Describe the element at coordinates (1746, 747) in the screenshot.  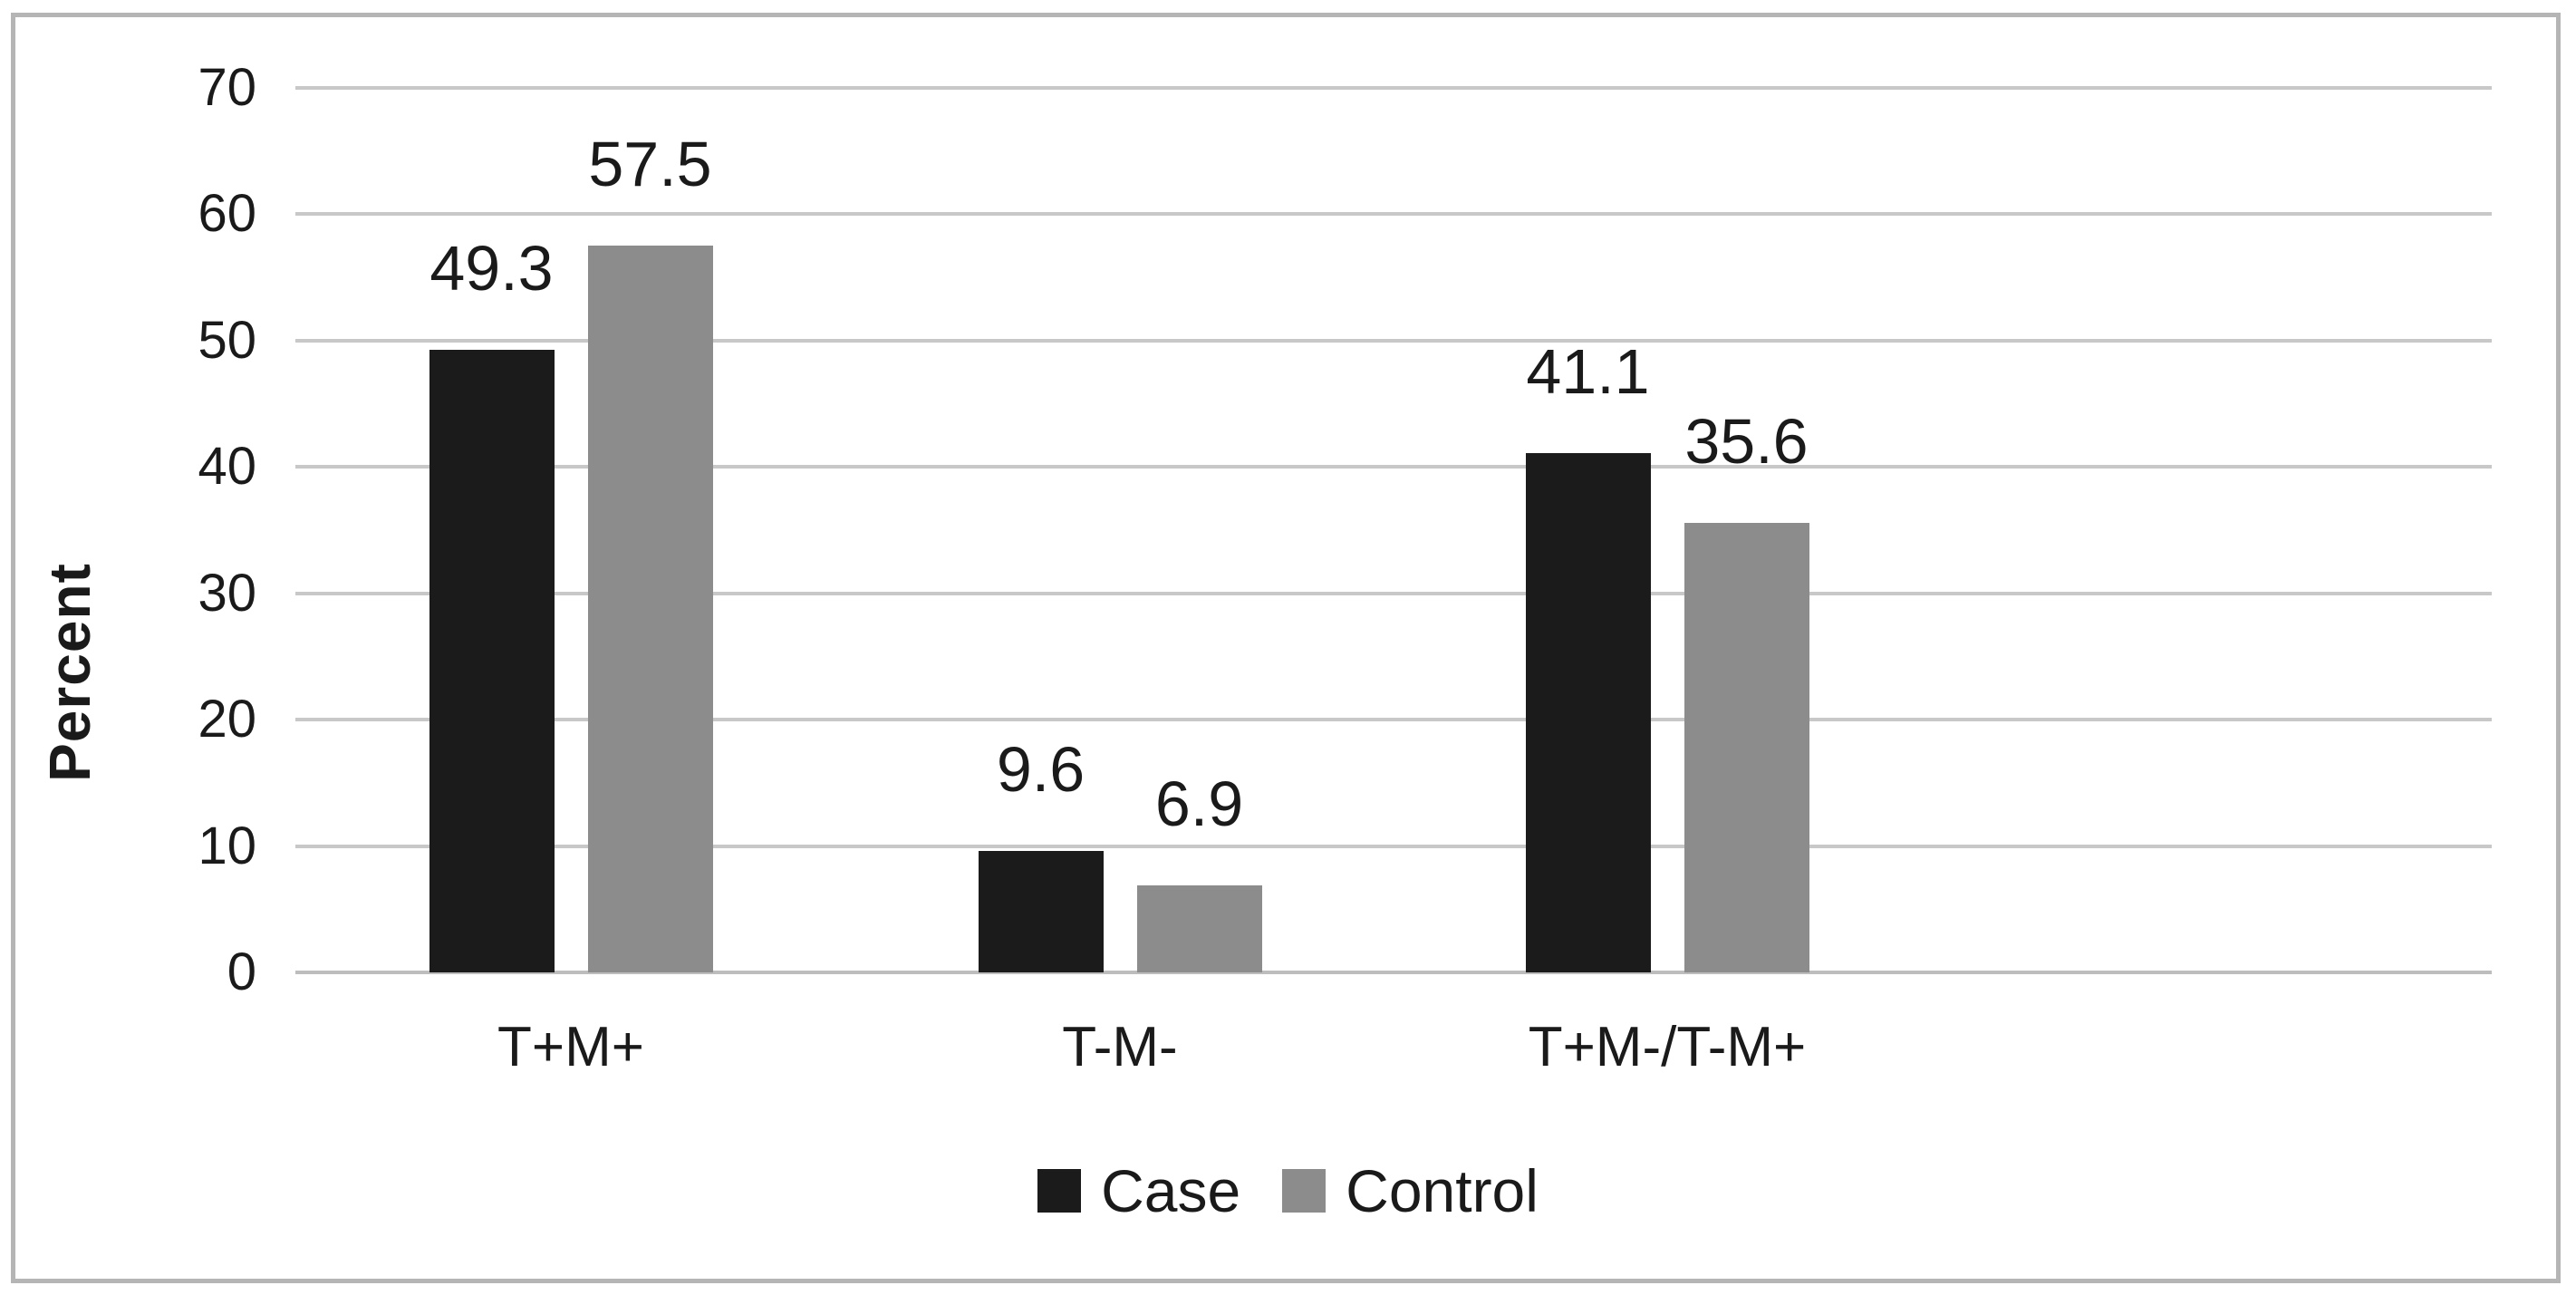
I see `bar-control-T+M-/T-M+` at that location.